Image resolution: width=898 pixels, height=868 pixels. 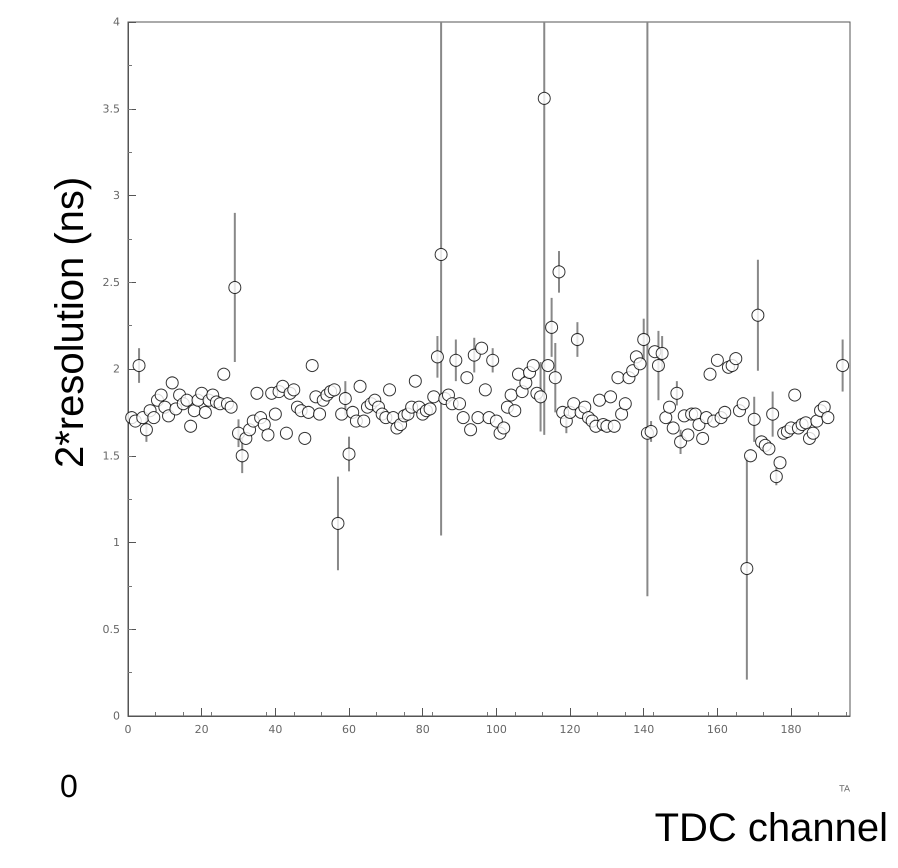 What do you see at coordinates (116, 542) in the screenshot?
I see `y-tick-label: 1` at bounding box center [116, 542].